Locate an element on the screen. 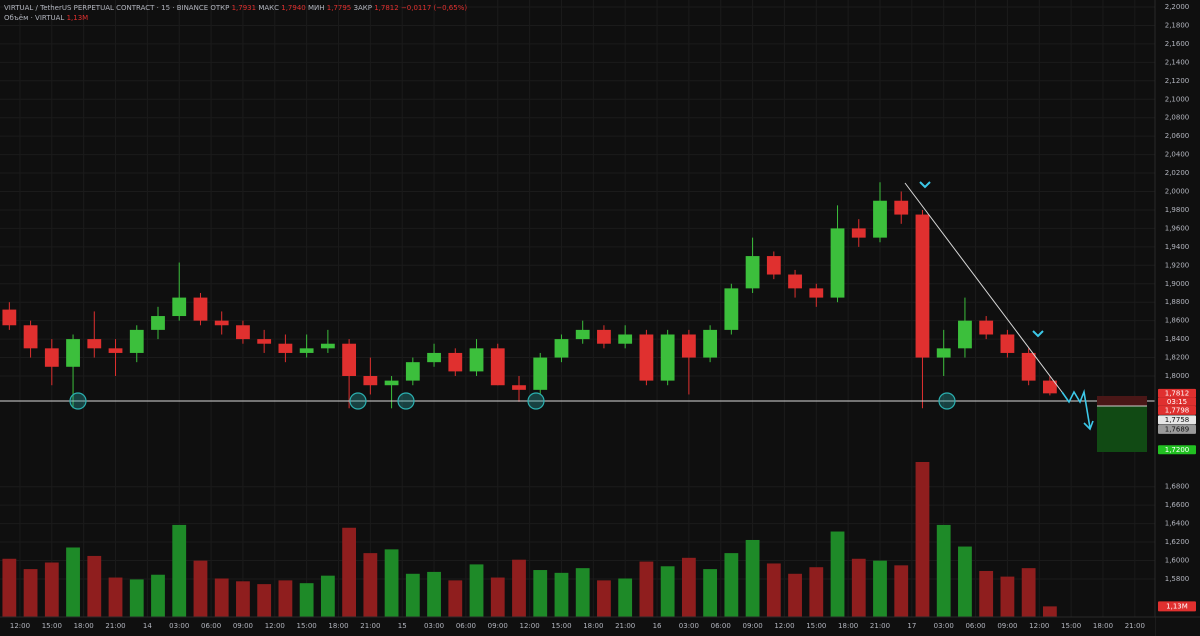 This screenshot has width=1200, height=636. forecast-arrow is located at coordinates (1076, 409).